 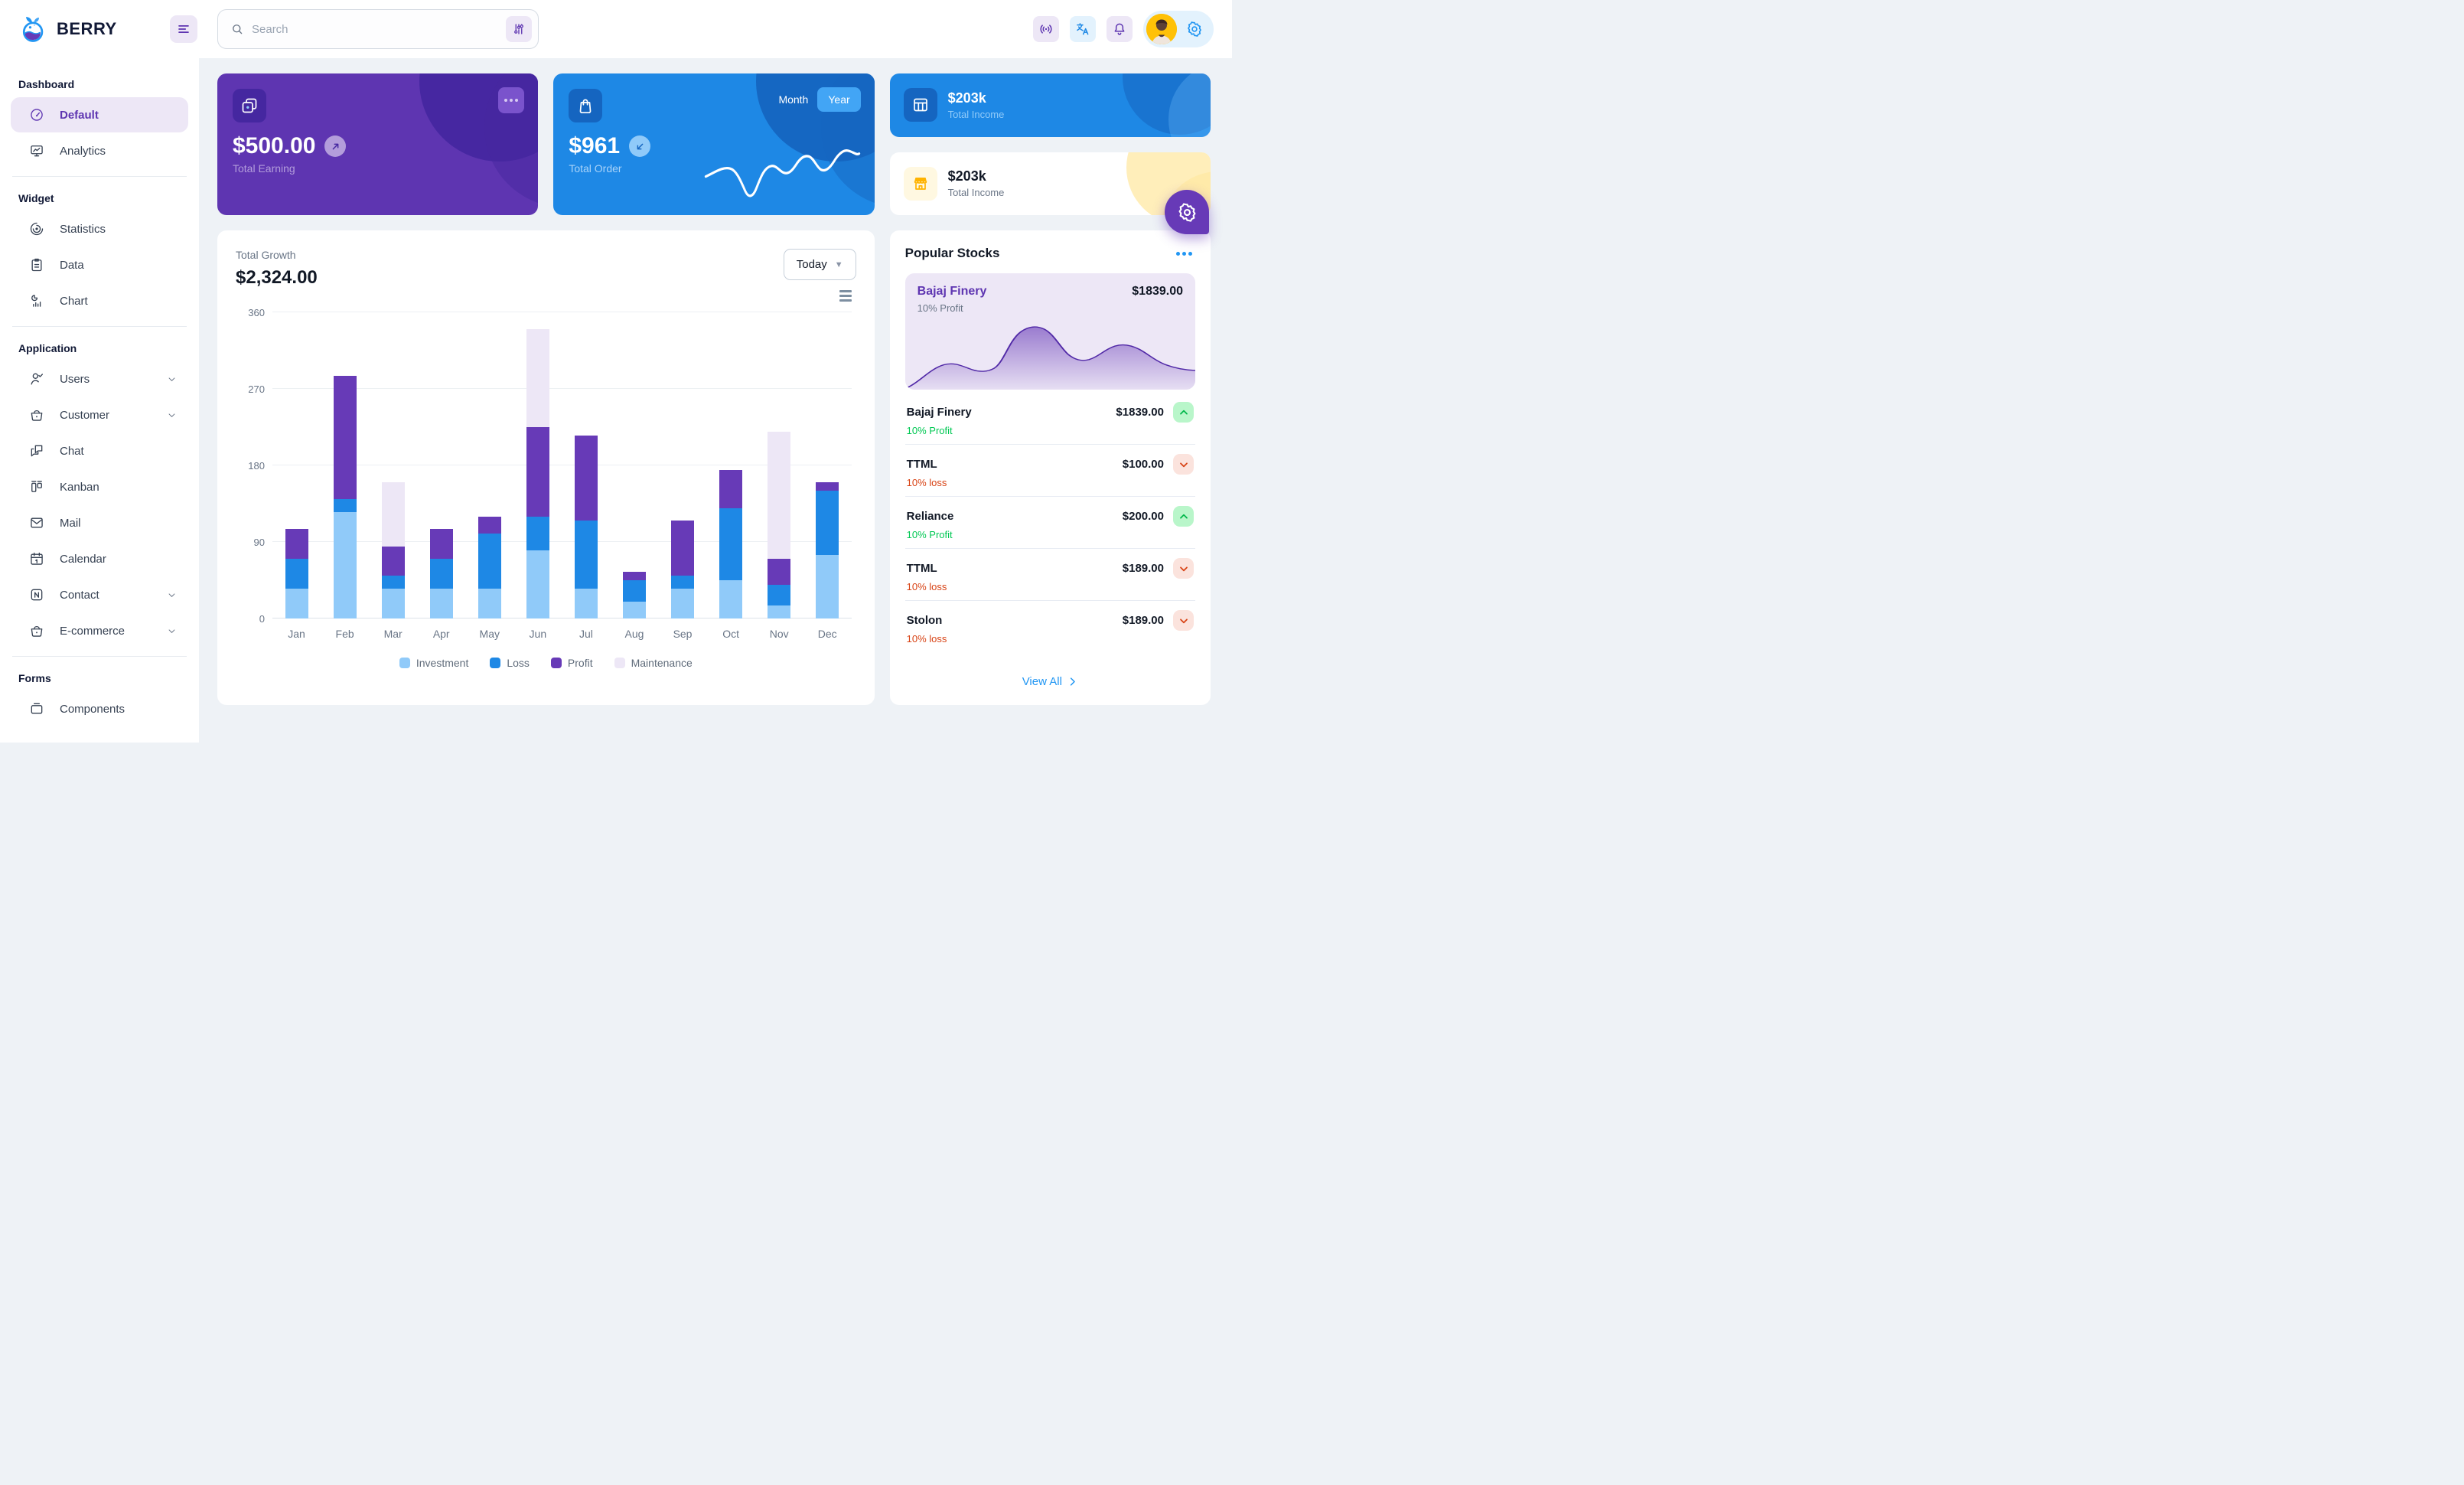 What do you see at coordinates (1184, 254) in the screenshot?
I see `stocks-more-button` at bounding box center [1184, 254].